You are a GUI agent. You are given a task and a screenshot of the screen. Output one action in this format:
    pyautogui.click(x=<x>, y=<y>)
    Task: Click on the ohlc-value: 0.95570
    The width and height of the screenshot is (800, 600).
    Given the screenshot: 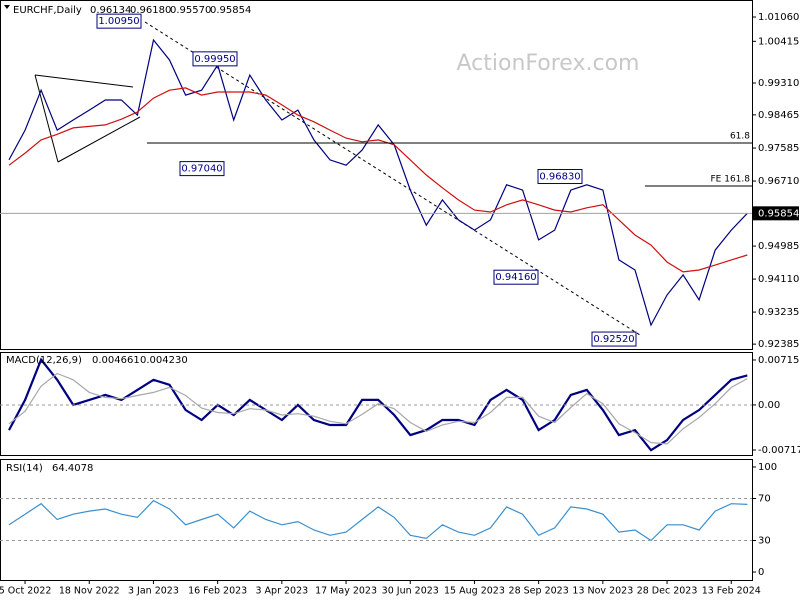 What is the action you would take?
    pyautogui.click(x=190, y=10)
    